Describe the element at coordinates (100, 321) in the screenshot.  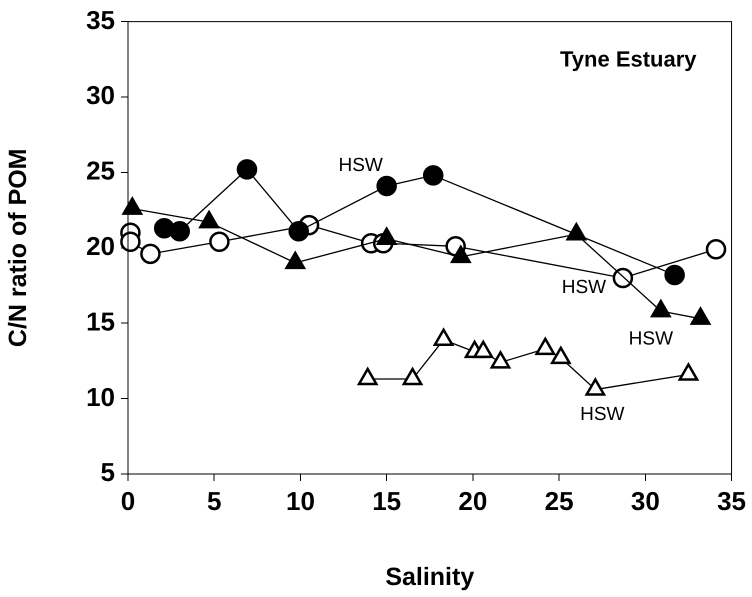
I see `y-tick-label: 15` at that location.